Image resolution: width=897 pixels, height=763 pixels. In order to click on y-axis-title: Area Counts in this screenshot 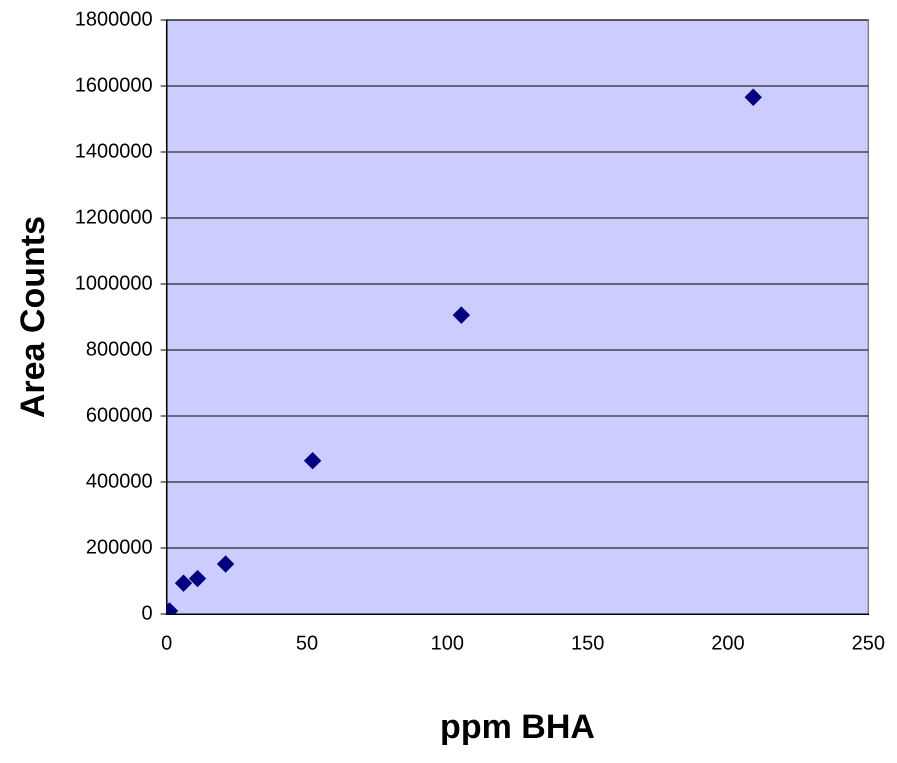, I will do `click(33, 317)`.